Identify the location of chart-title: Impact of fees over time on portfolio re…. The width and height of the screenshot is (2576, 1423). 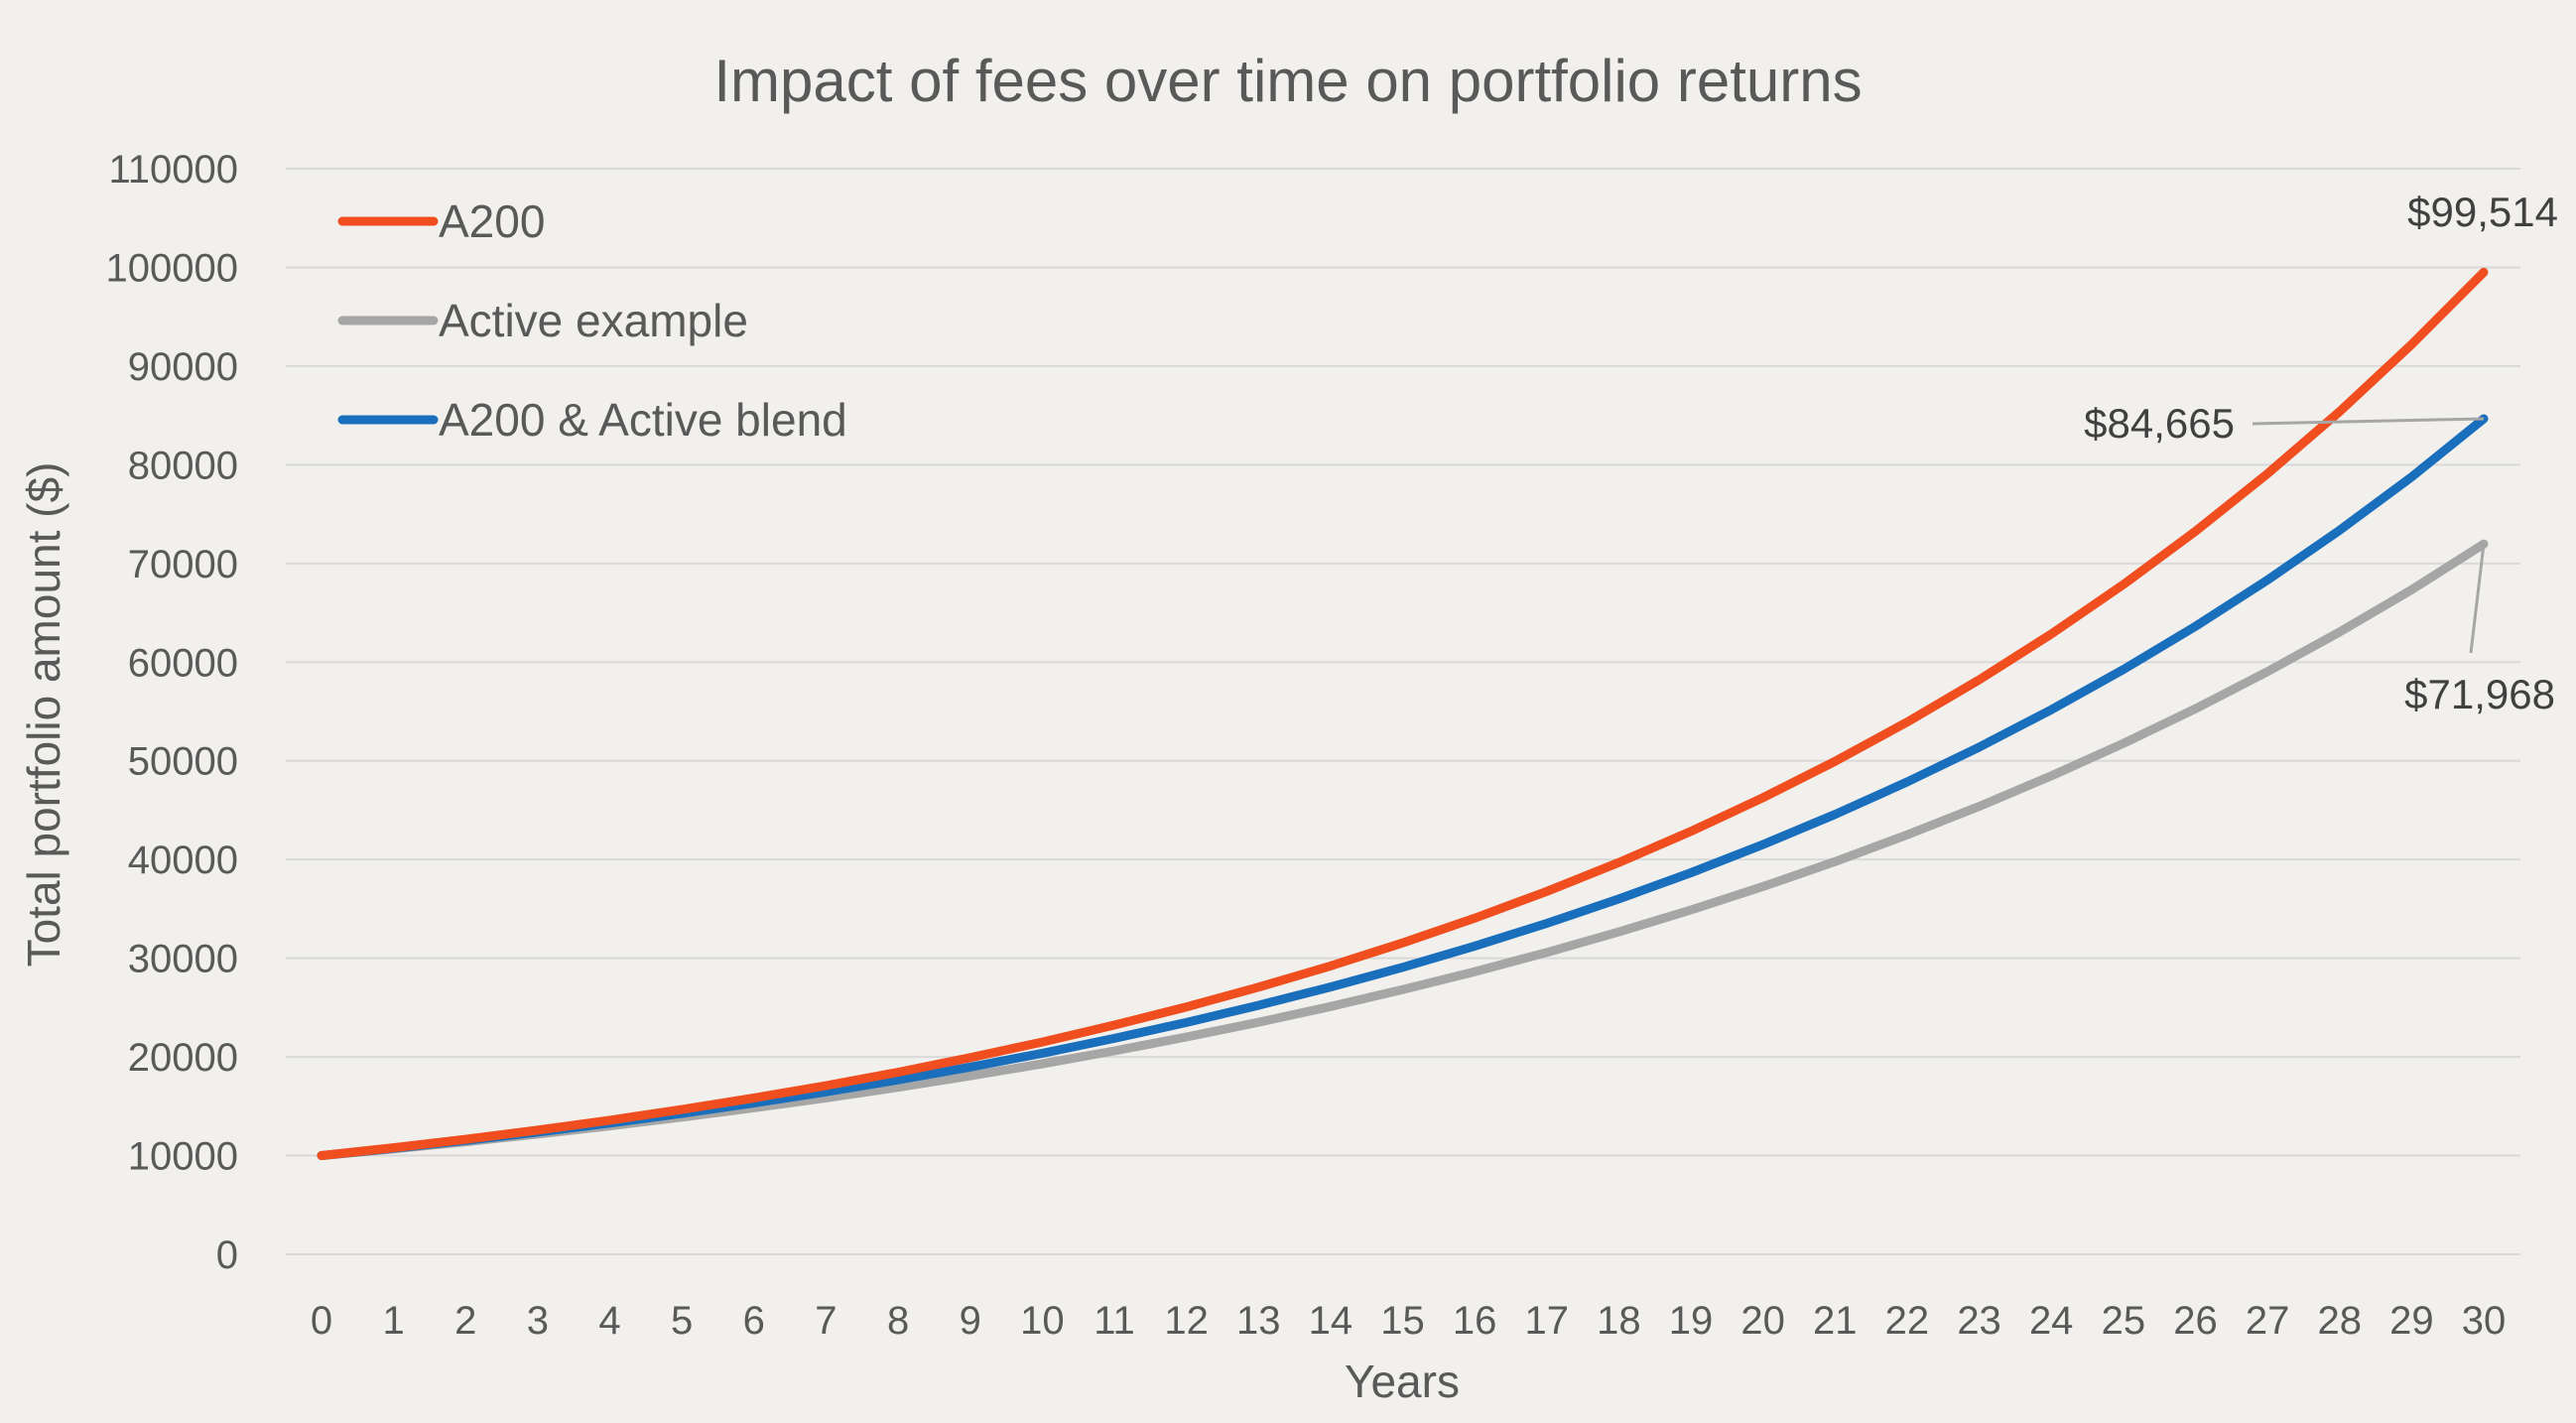
(1288, 81).